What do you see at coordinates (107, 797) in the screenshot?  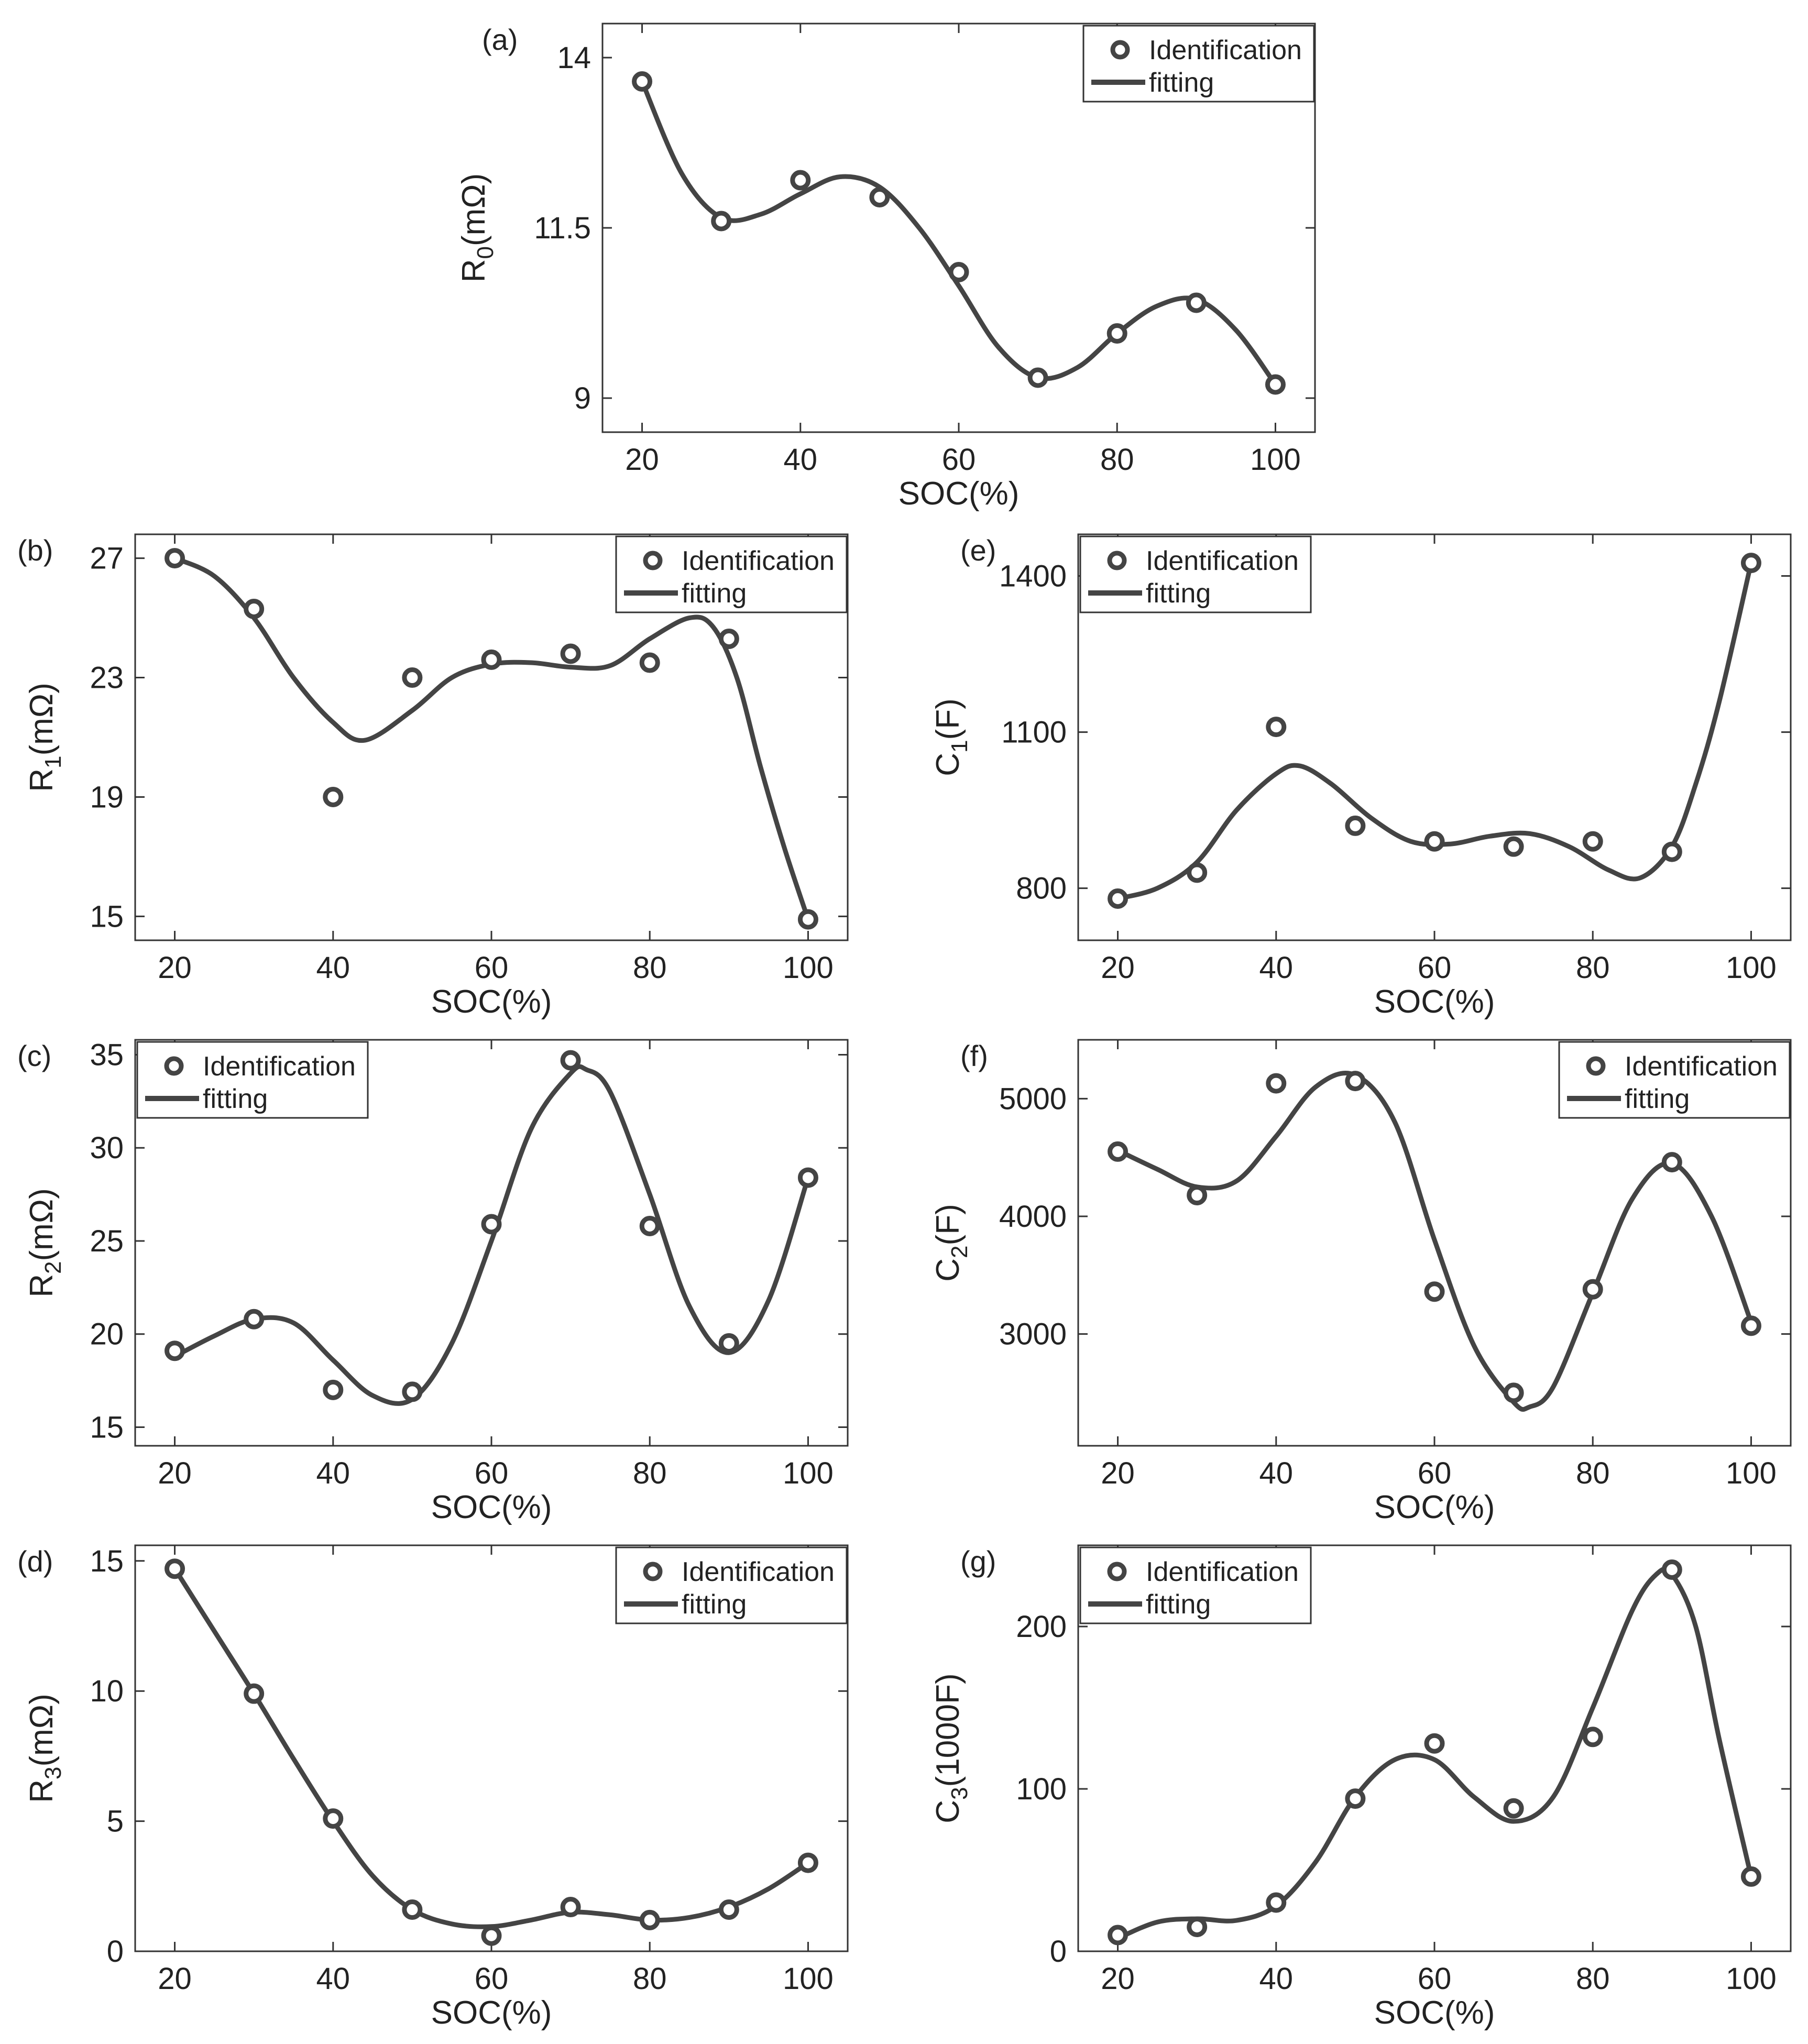 I see `y-tick-label: 19` at bounding box center [107, 797].